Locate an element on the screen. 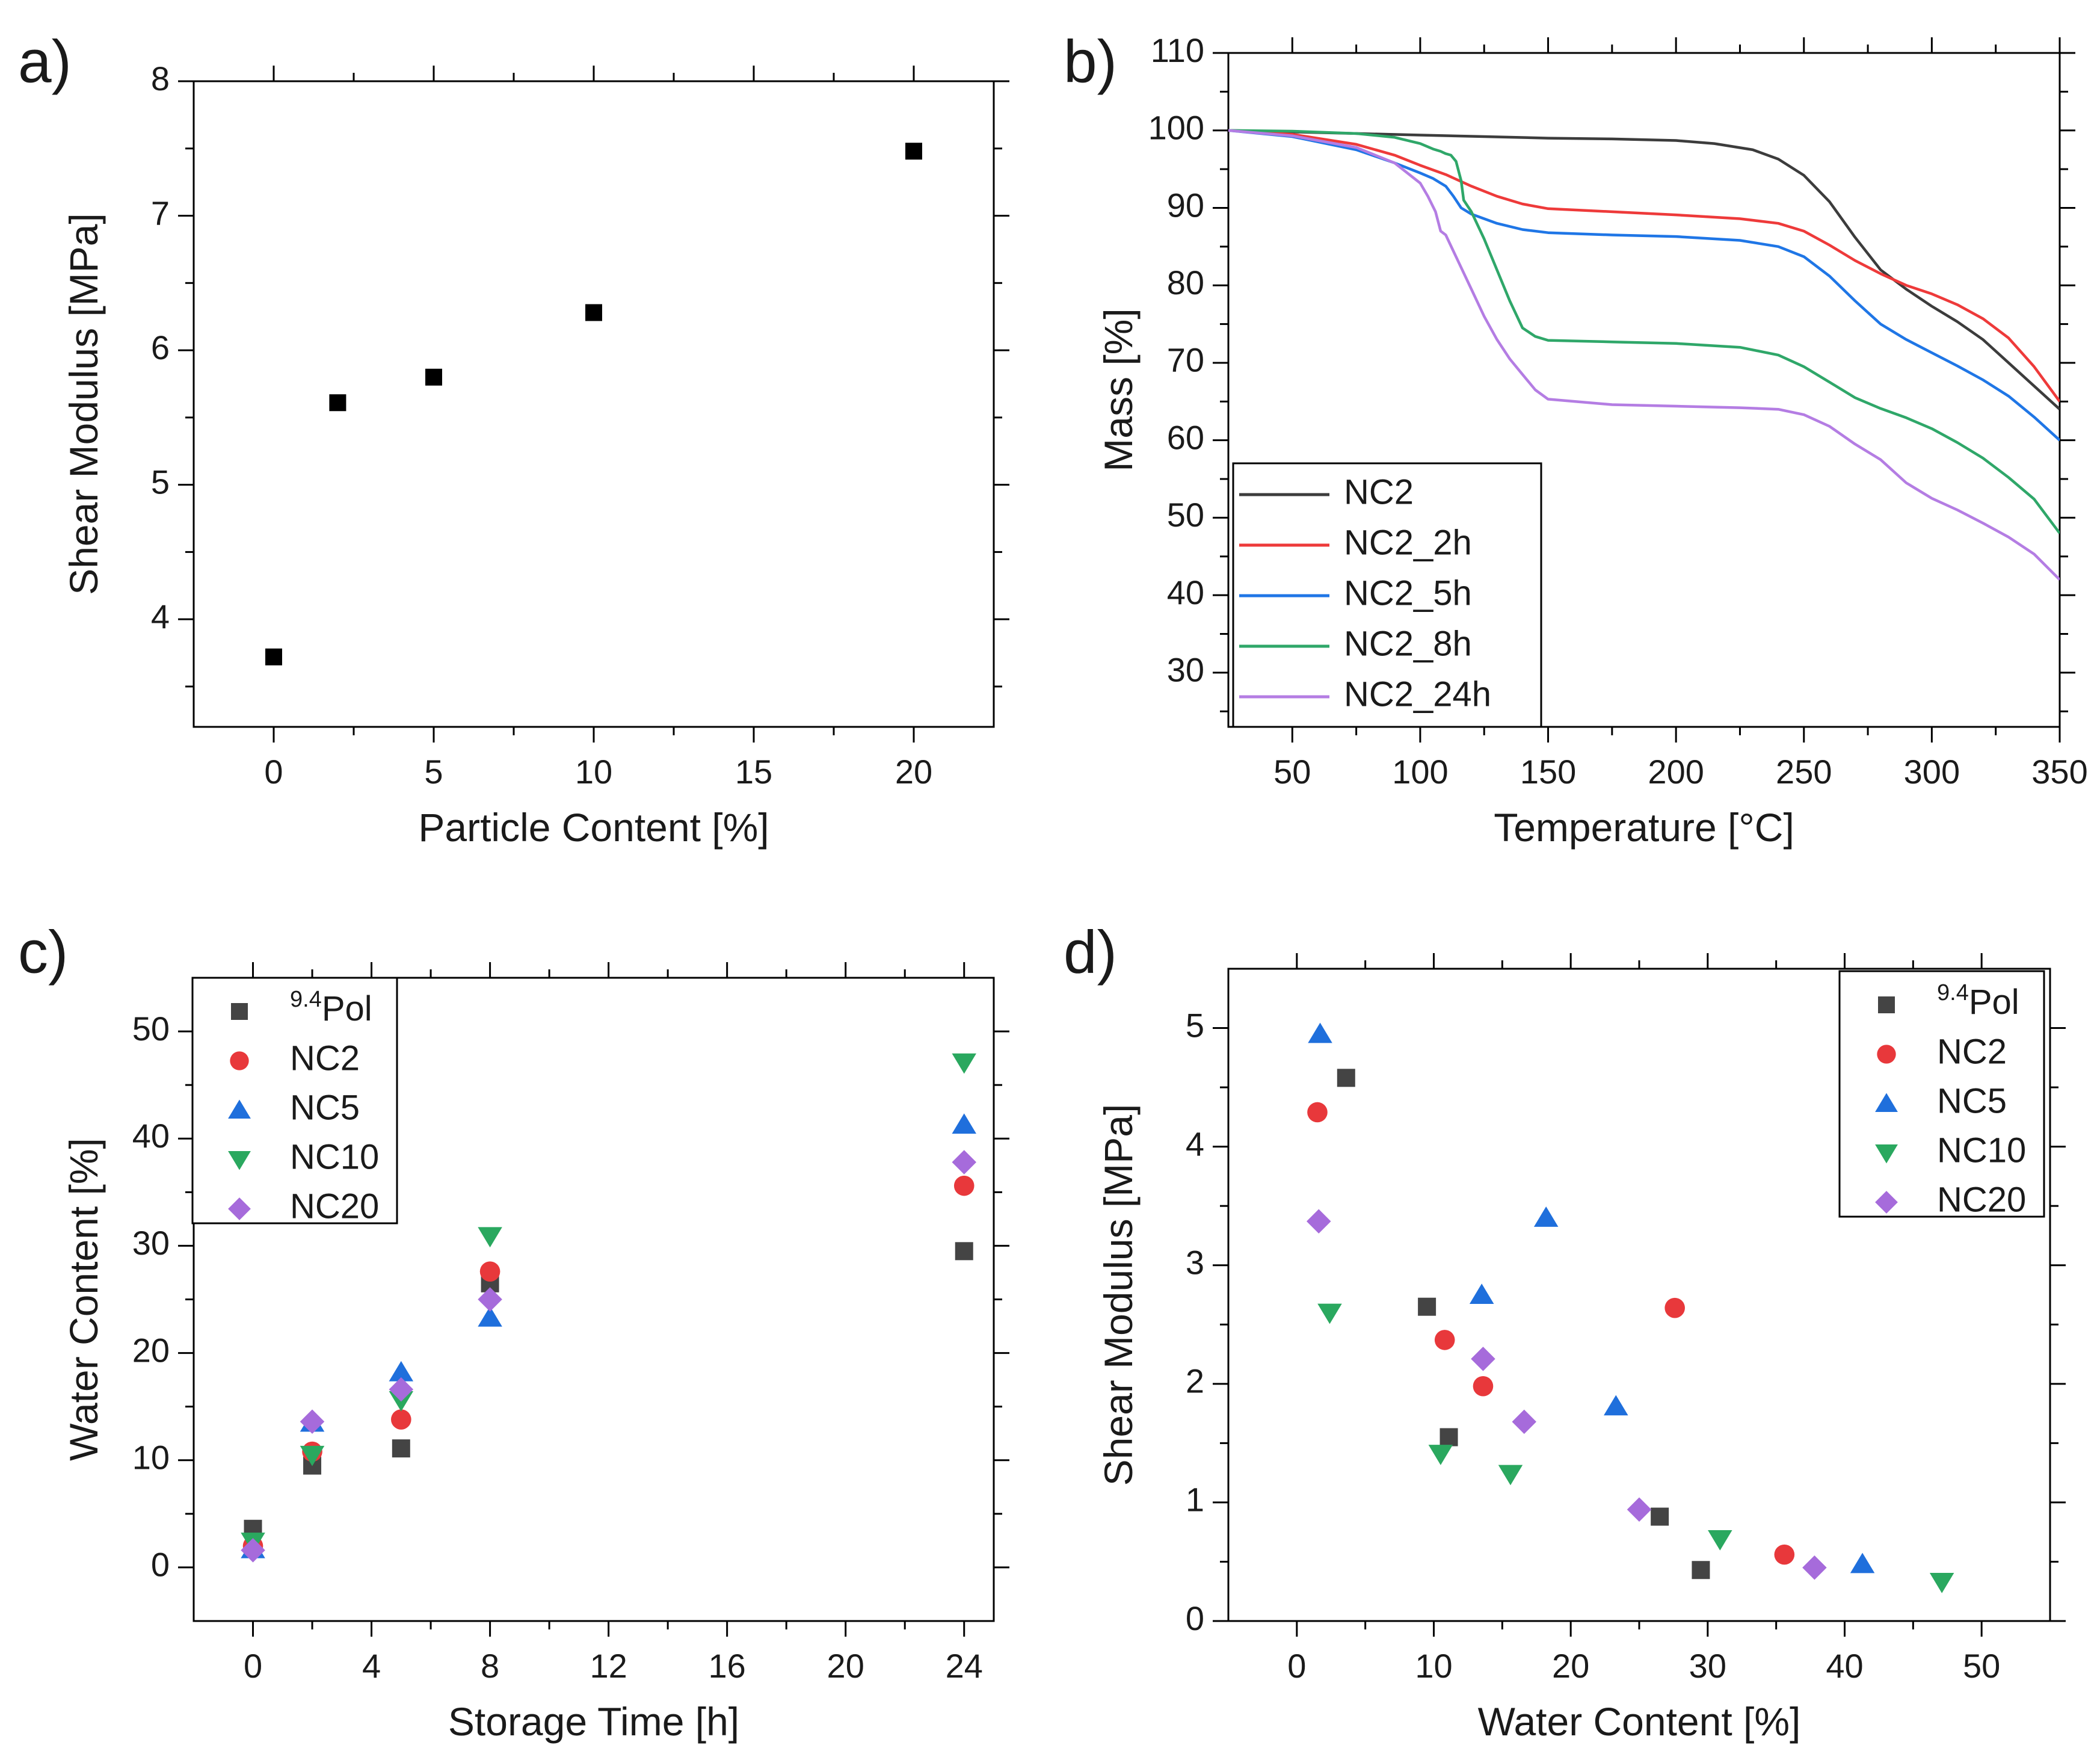 The height and width of the screenshot is (1757, 2100). y-tick-label: 1 is located at coordinates (1195, 1500).